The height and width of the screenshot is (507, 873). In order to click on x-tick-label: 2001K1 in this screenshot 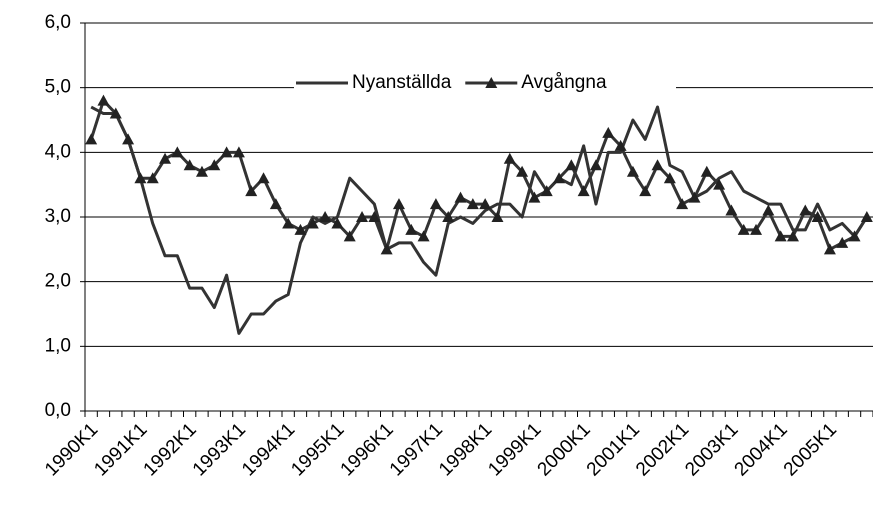, I will do `click(613, 449)`.